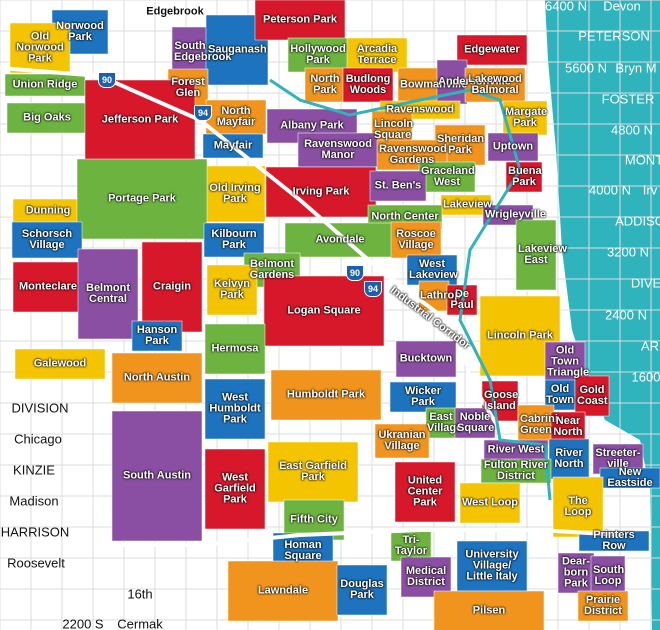 This screenshot has width=660, height=630. I want to click on neighborhood-label: Old Irving Park, so click(235, 193).